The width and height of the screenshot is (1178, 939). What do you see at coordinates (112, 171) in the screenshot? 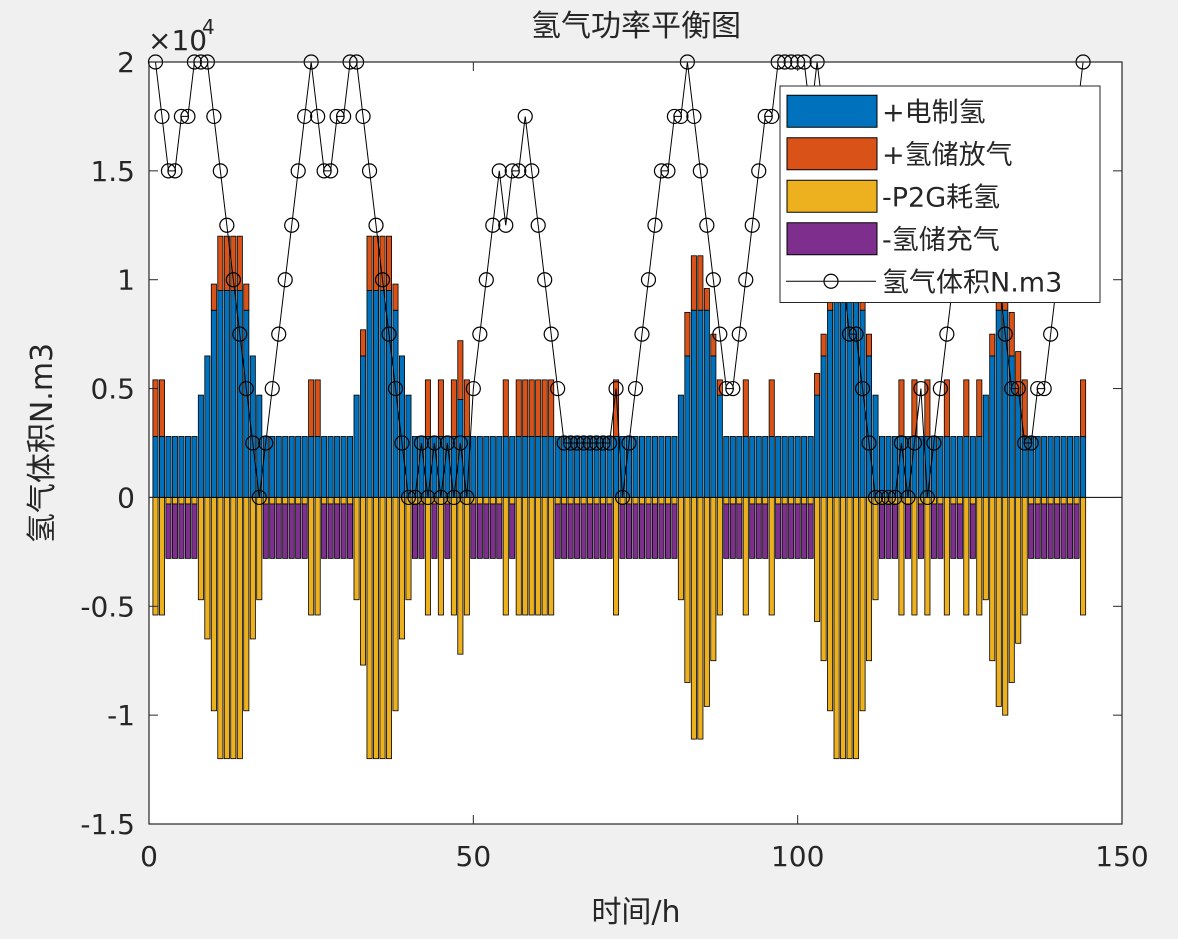
I see `y-tick-label: 1.5` at bounding box center [112, 171].